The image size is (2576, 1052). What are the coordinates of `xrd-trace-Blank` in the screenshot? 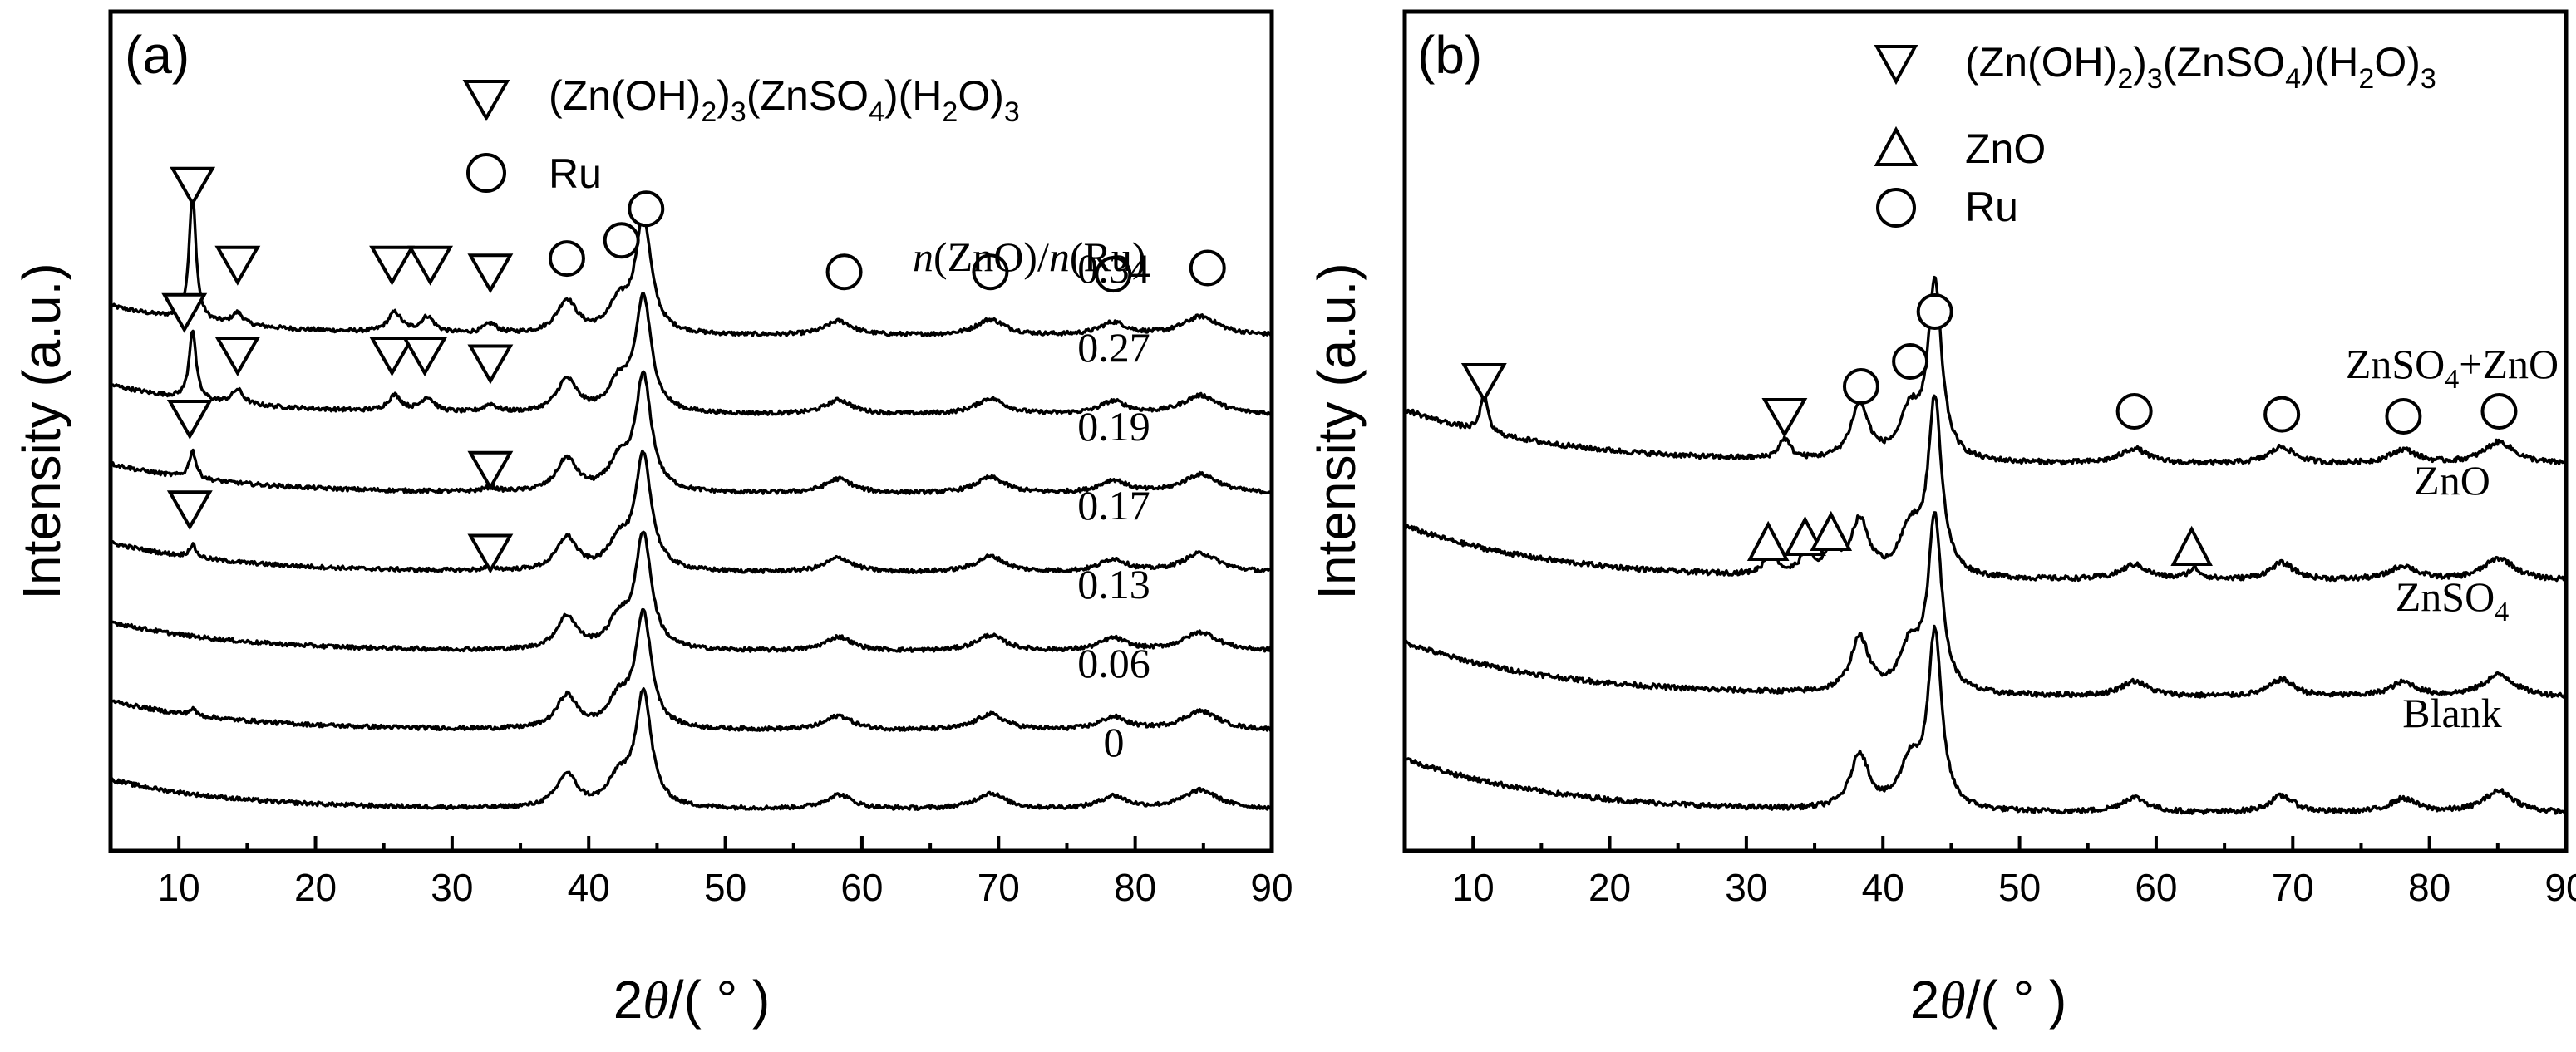 It's located at (1986, 719).